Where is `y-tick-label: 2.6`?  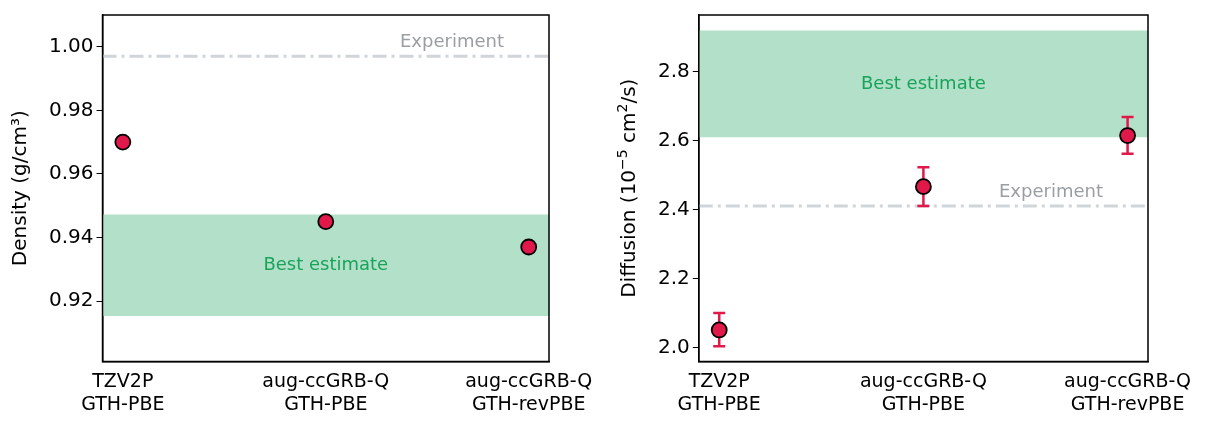
y-tick-label: 2.6 is located at coordinates (673, 138).